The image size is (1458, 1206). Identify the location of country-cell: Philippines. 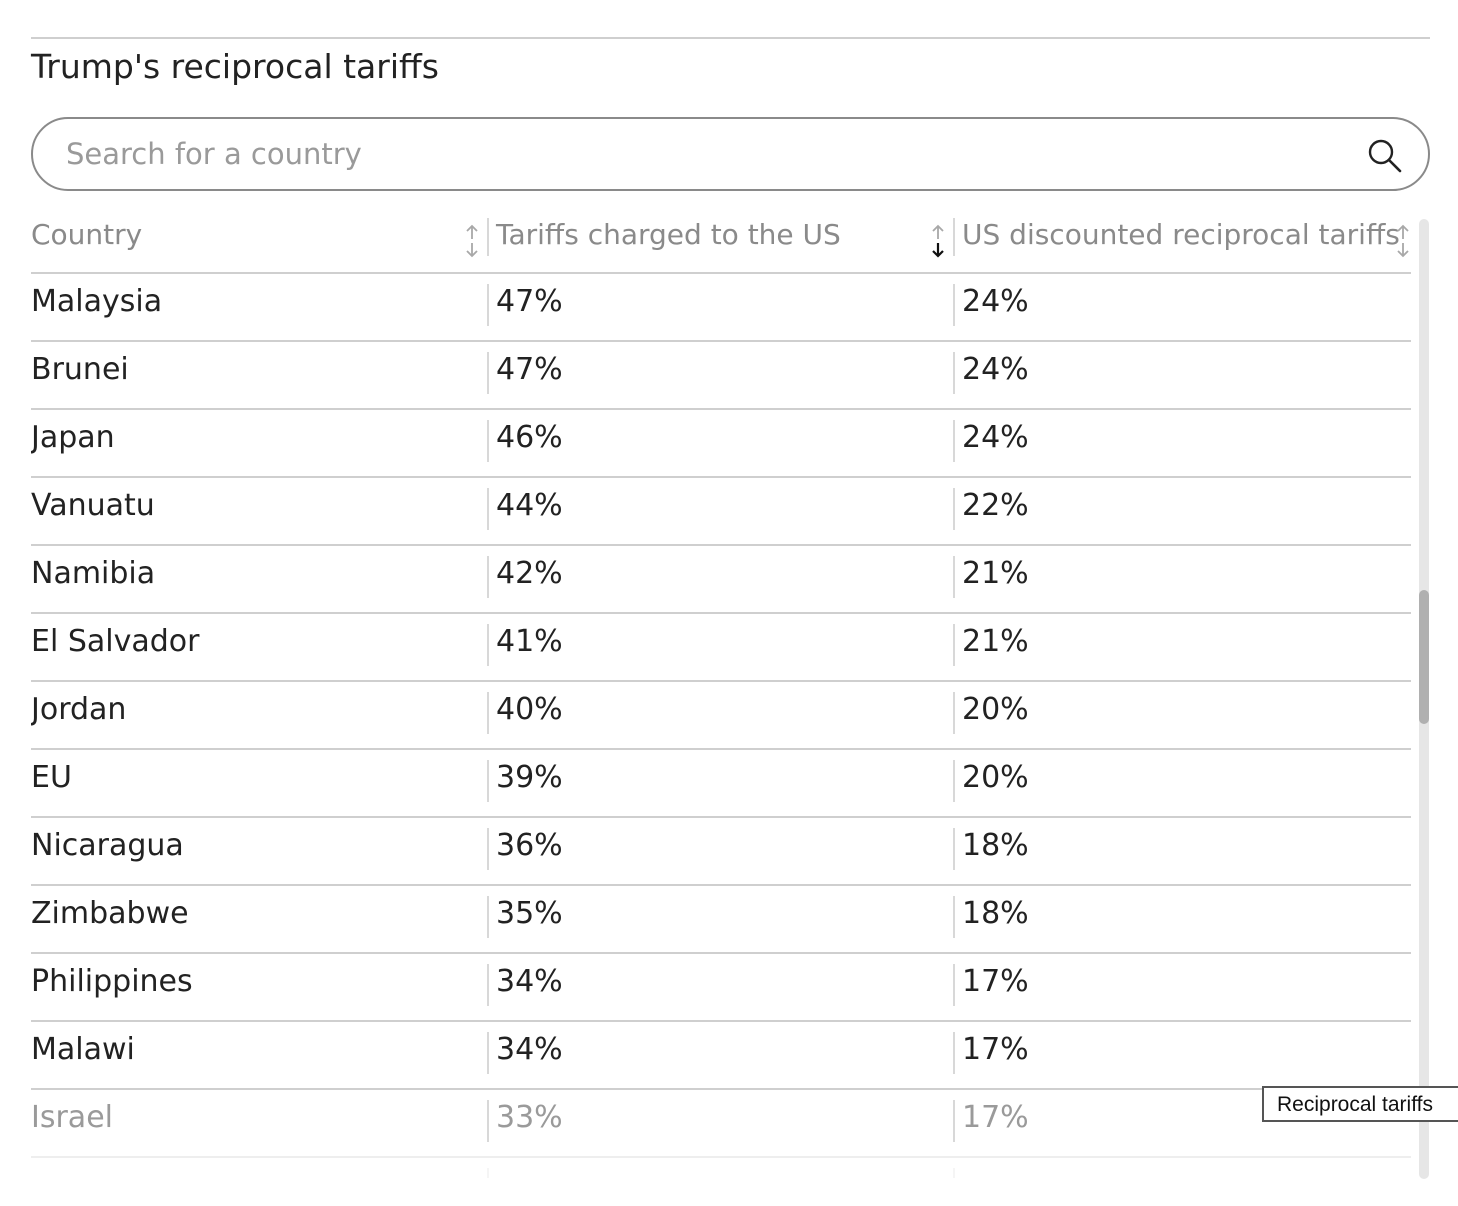
(112, 981).